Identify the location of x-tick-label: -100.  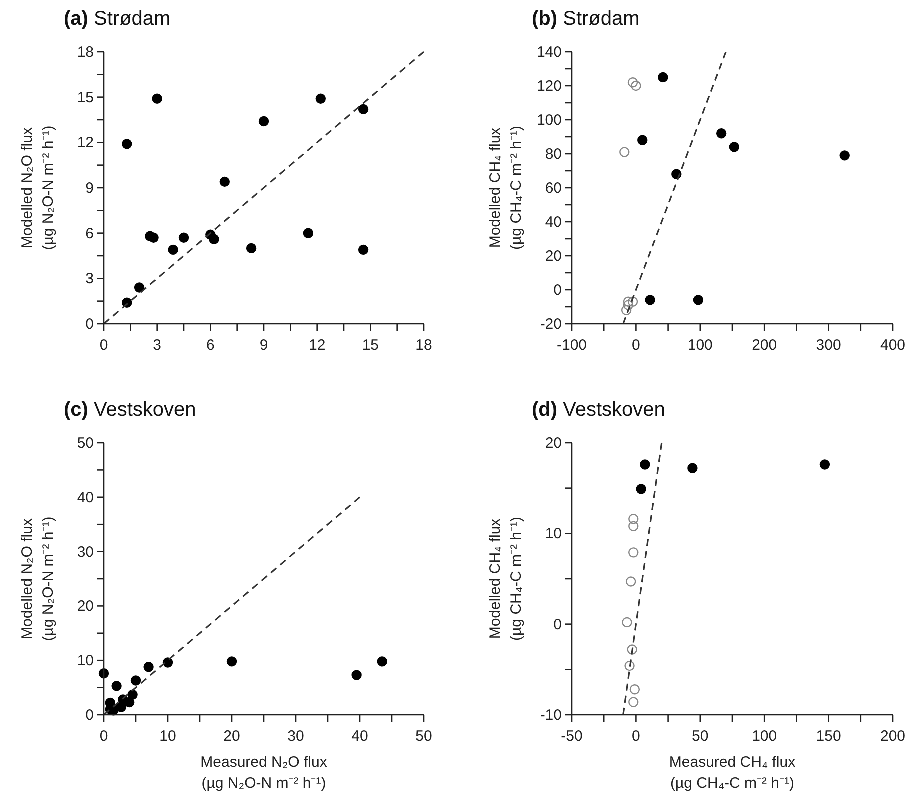
(572, 345).